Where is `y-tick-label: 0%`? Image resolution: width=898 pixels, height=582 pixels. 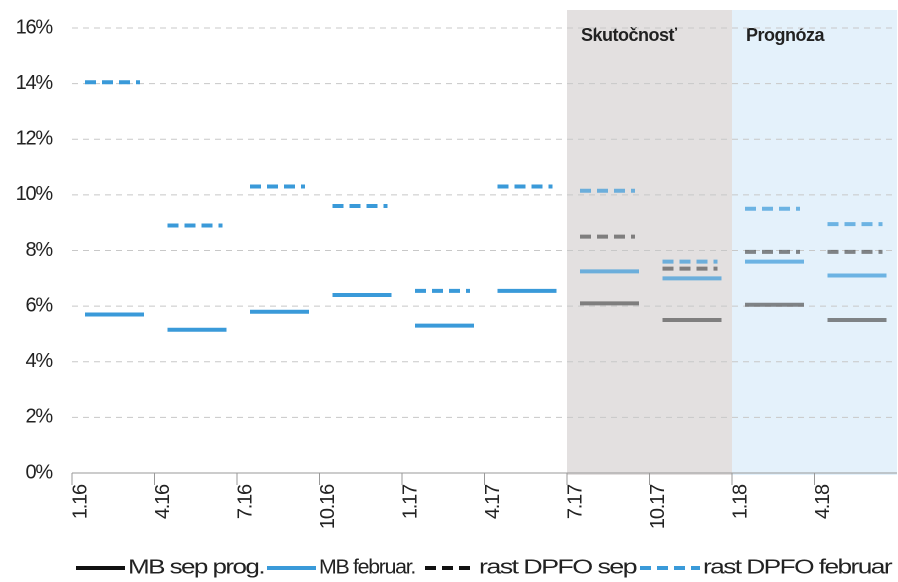
y-tick-label: 0% is located at coordinates (39, 472).